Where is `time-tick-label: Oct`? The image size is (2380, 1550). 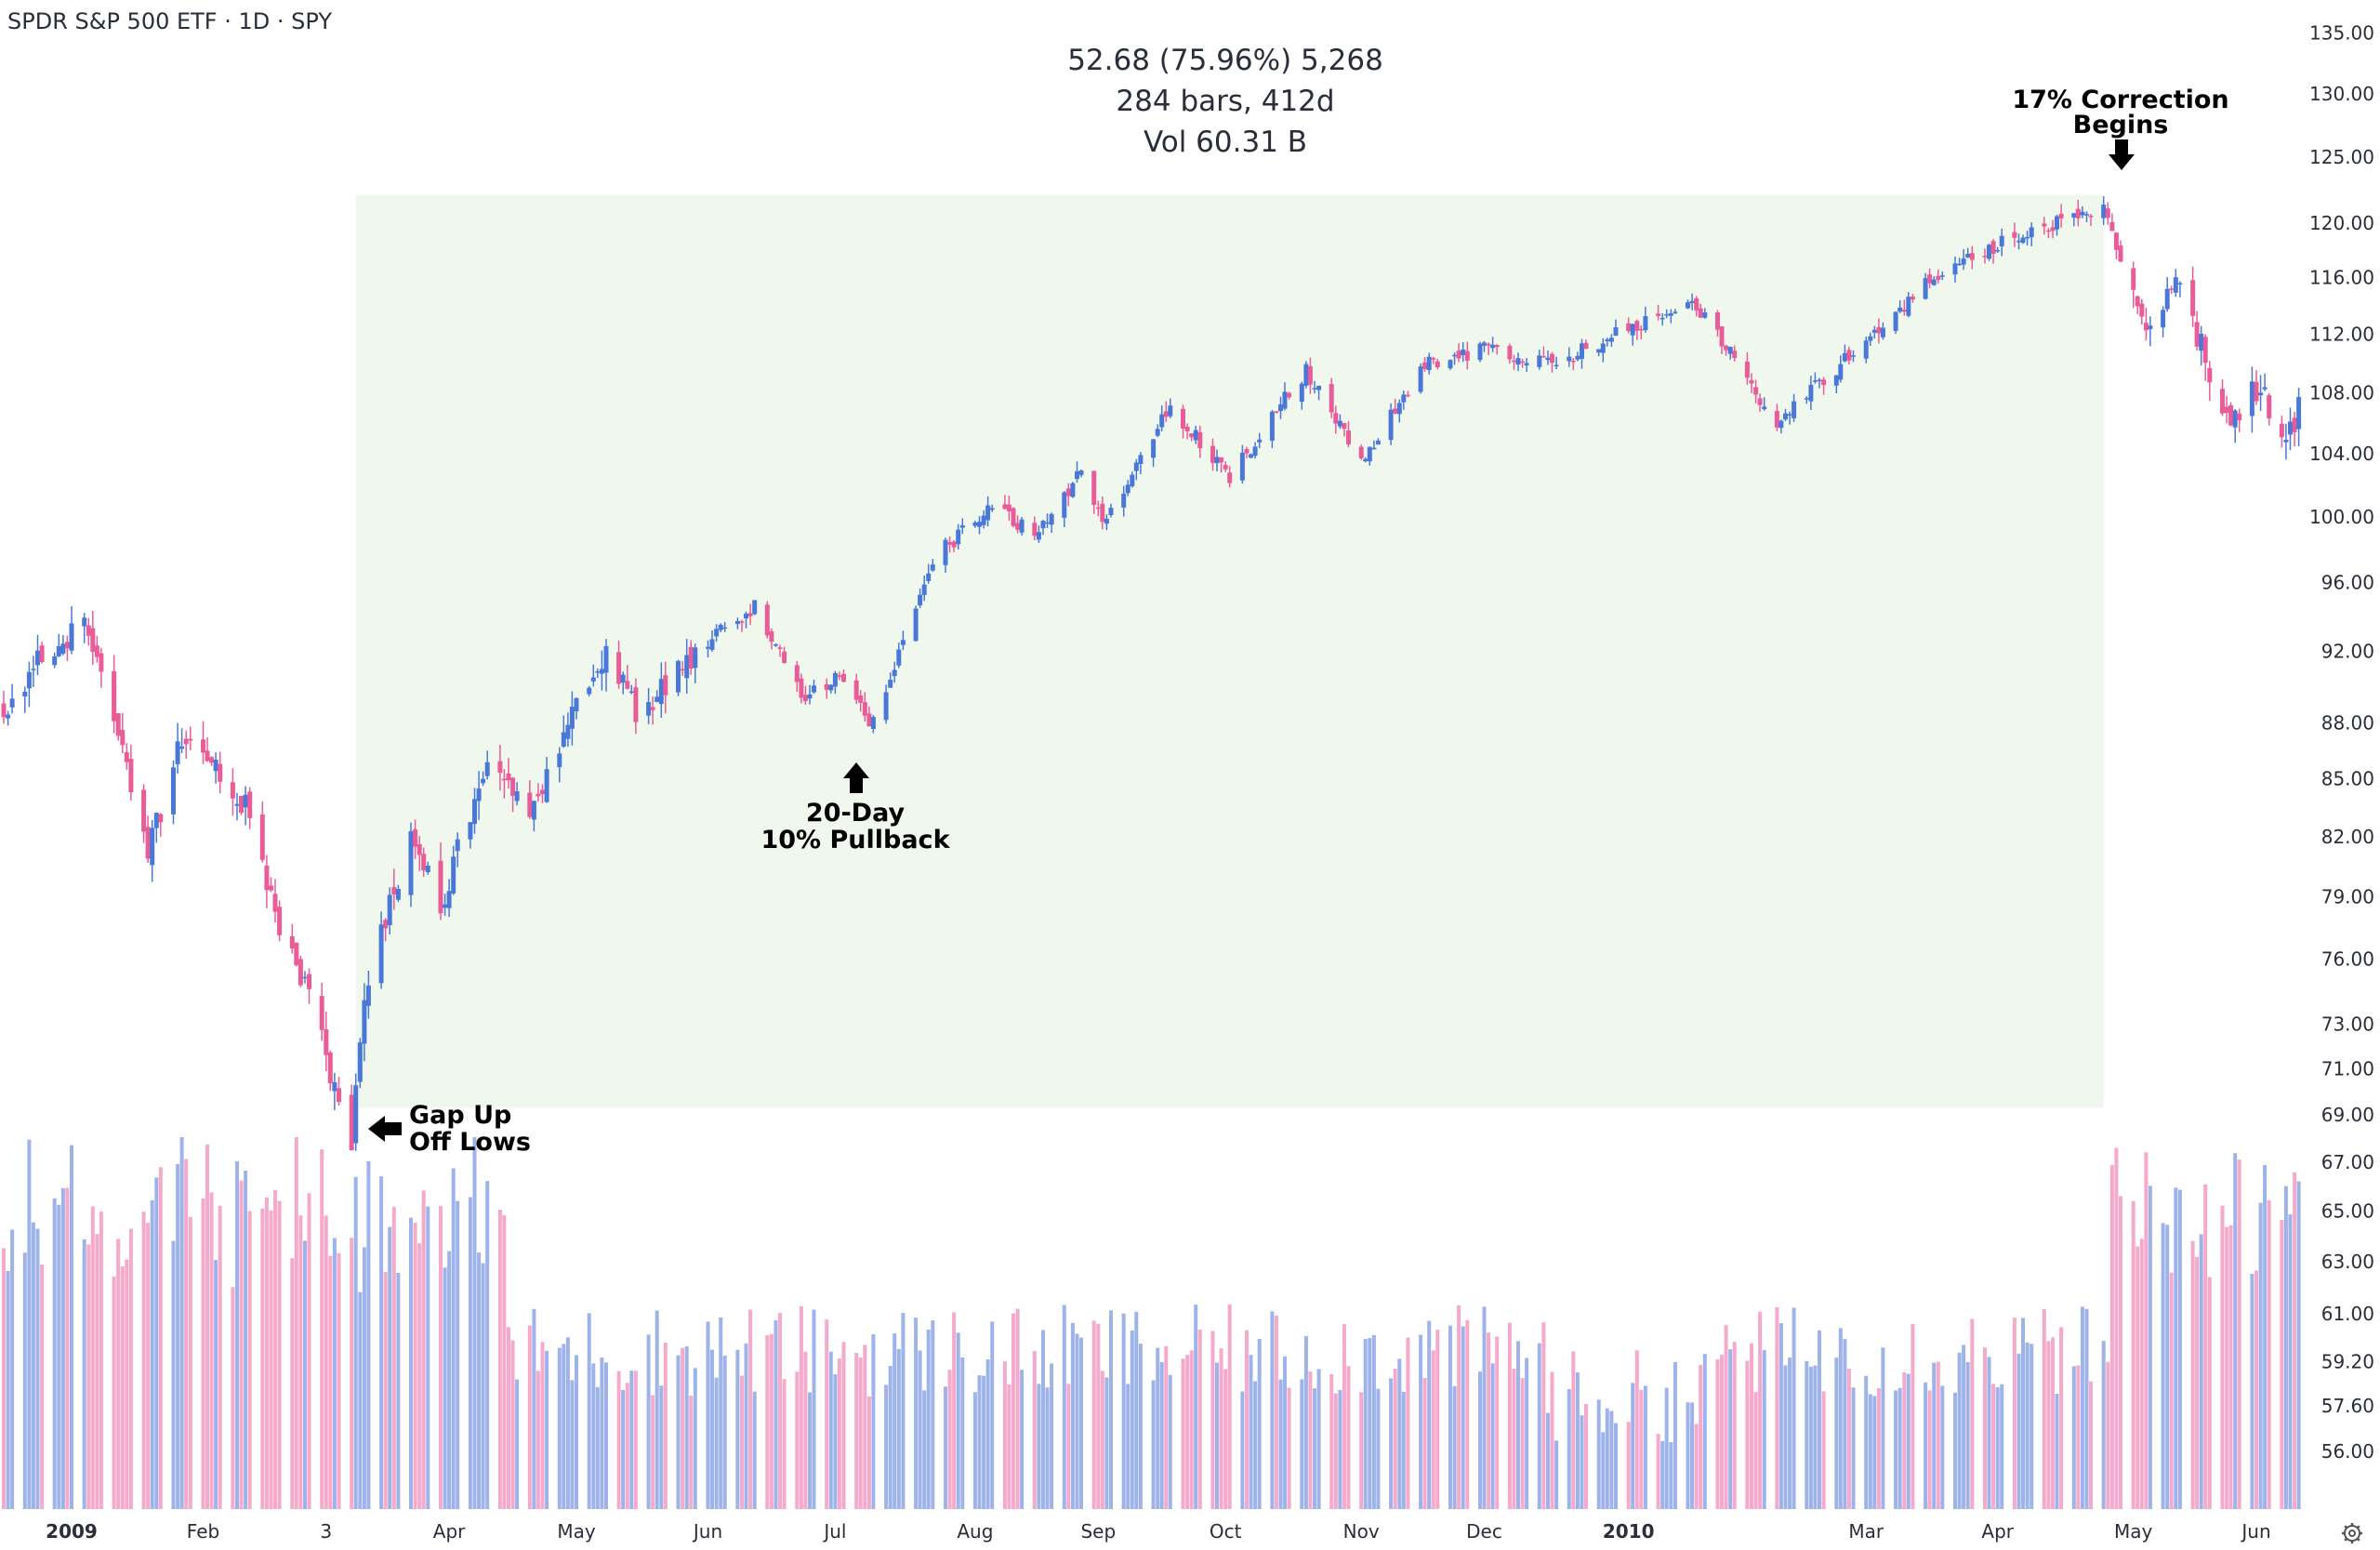 time-tick-label: Oct is located at coordinates (1226, 1531).